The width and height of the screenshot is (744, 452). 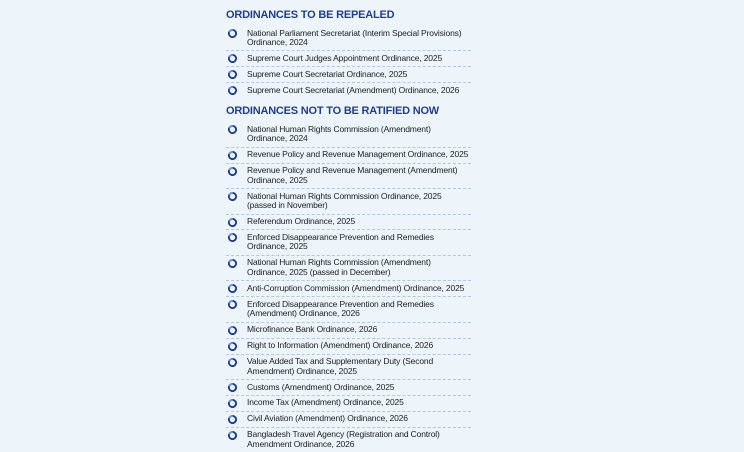 I want to click on ordinance-item: Income Tax (Amendment) Ordinance, 2025, so click(x=348, y=404).